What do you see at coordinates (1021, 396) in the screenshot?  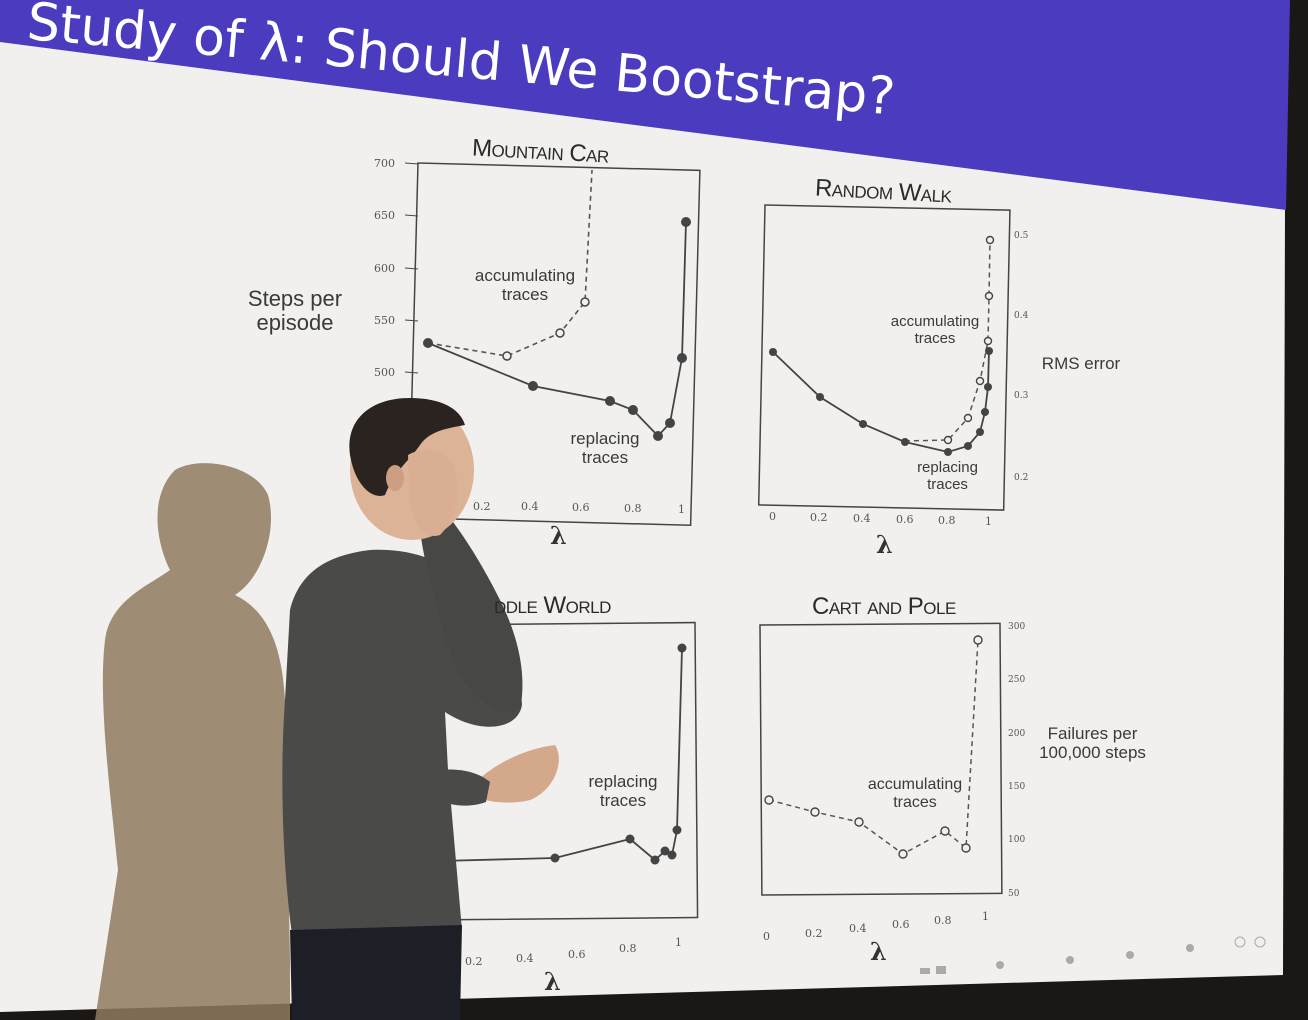 I see `random-walk-ytick: 0.3` at bounding box center [1021, 396].